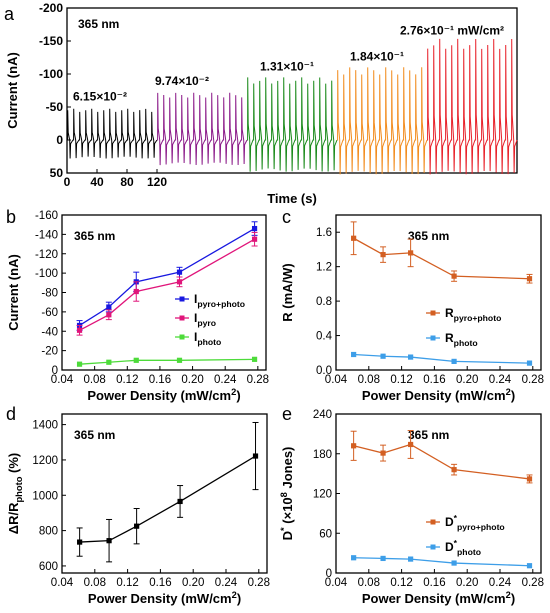 The width and height of the screenshot is (550, 613). What do you see at coordinates (46, 235) in the screenshot?
I see `y-tick-label: -140` at bounding box center [46, 235].